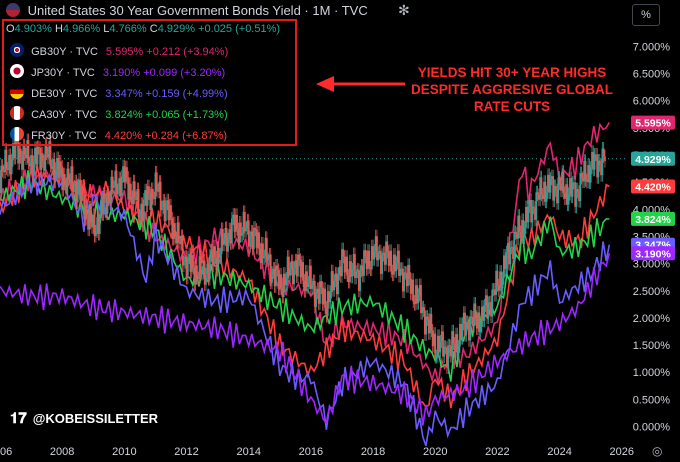 This screenshot has width=680, height=462. I want to click on last-value-label: 5.595%, so click(653, 124).